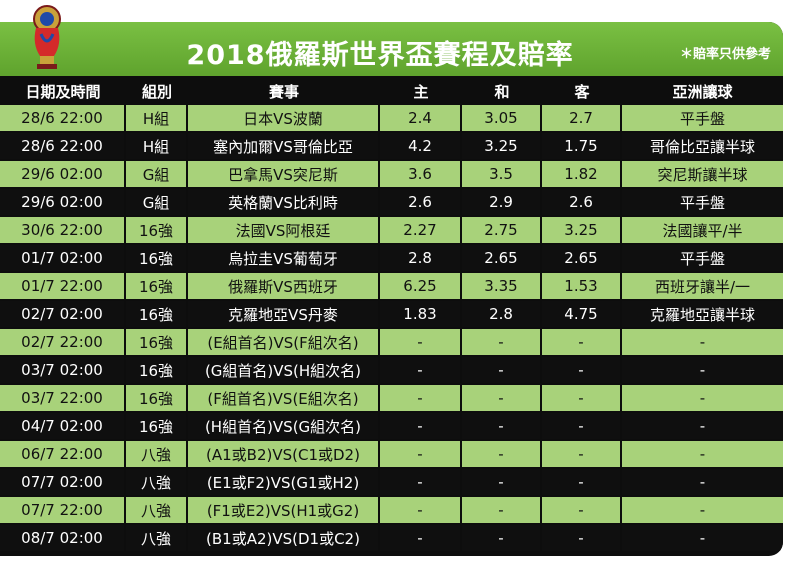  Describe the element at coordinates (284, 538) in the screenshot. I see `row-match: (B1或A2)VS(D1或C2)` at that location.